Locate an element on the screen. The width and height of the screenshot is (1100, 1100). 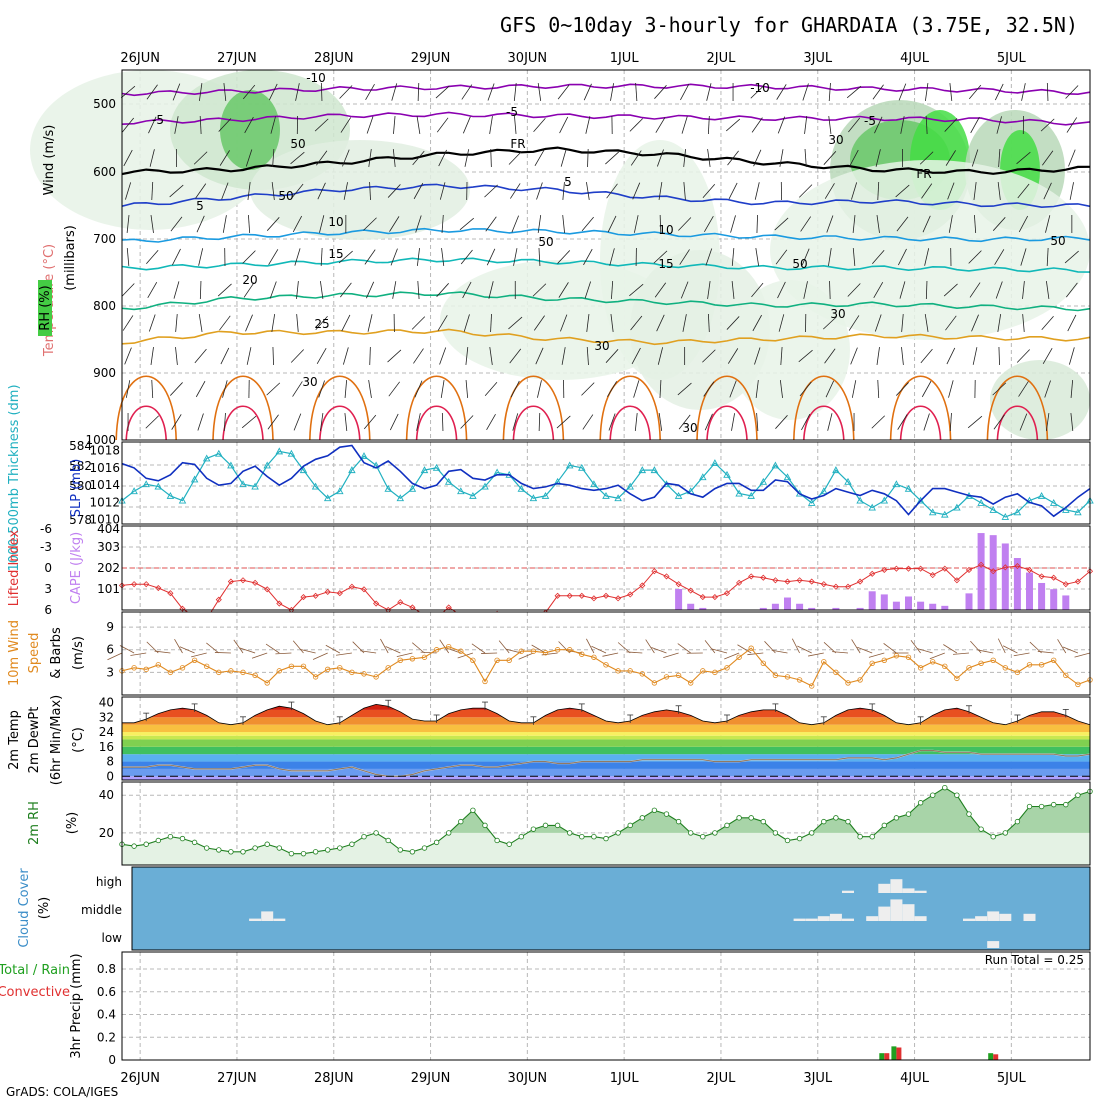
ytick-temp2m: 16 is located at coordinates (106, 747).